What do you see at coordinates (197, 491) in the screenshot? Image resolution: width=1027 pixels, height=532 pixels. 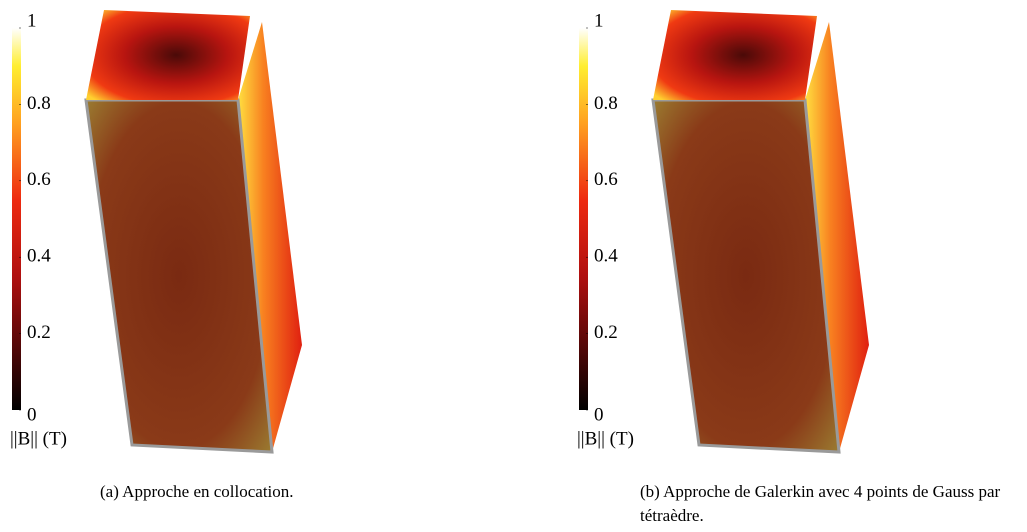 I see `caption: (a) Approche en collocation.` at bounding box center [197, 491].